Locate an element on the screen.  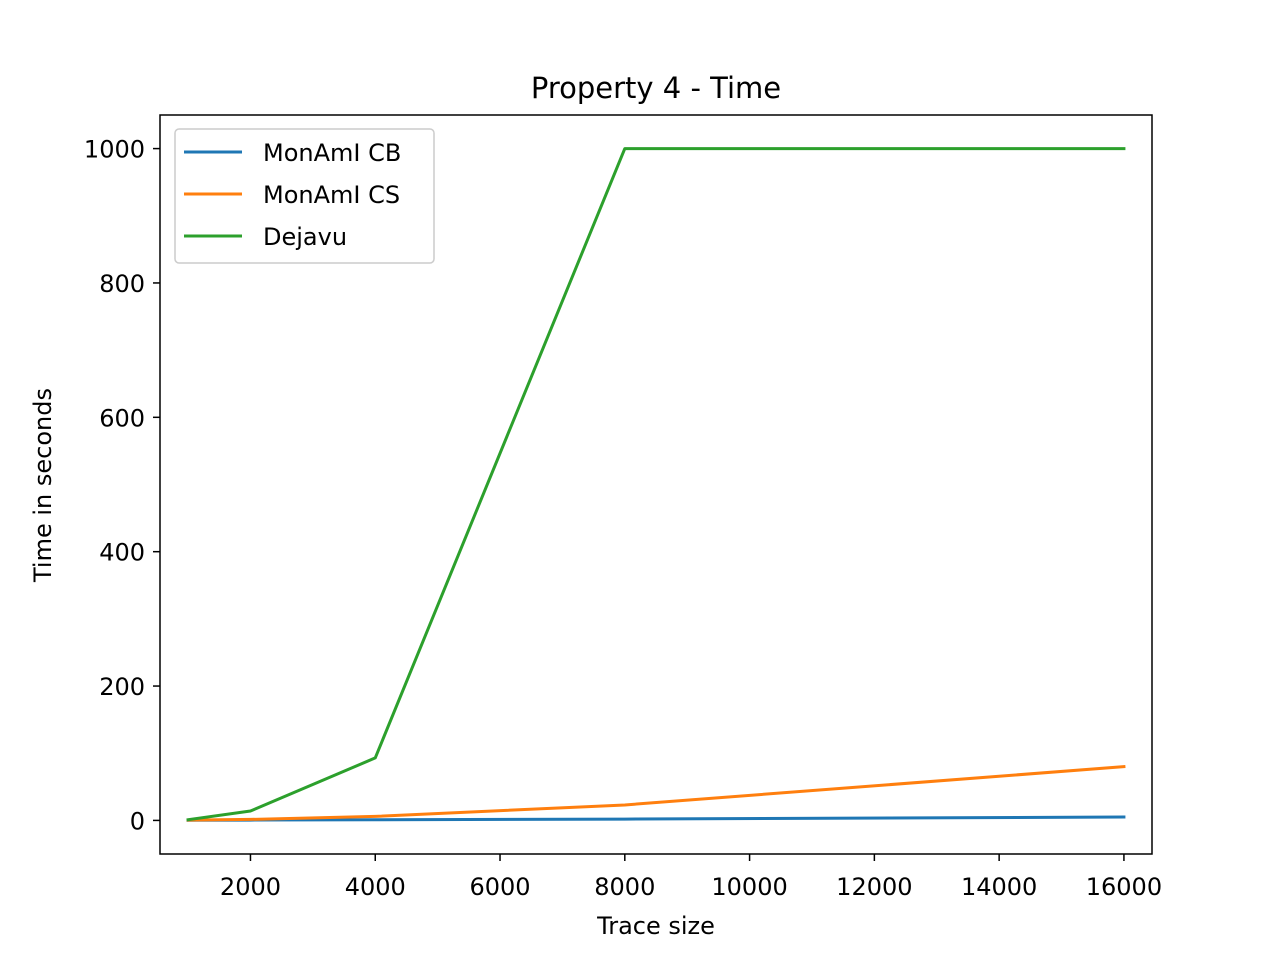
x-tick-label-3: 8000 is located at coordinates (624, 887).